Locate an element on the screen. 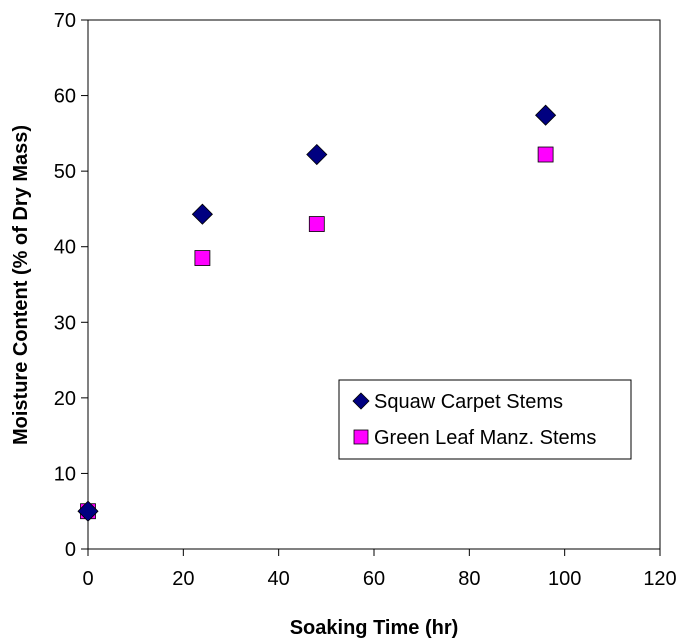 Image resolution: width=690 pixels, height=641 pixels. y-tick-label: 50 is located at coordinates (65, 172).